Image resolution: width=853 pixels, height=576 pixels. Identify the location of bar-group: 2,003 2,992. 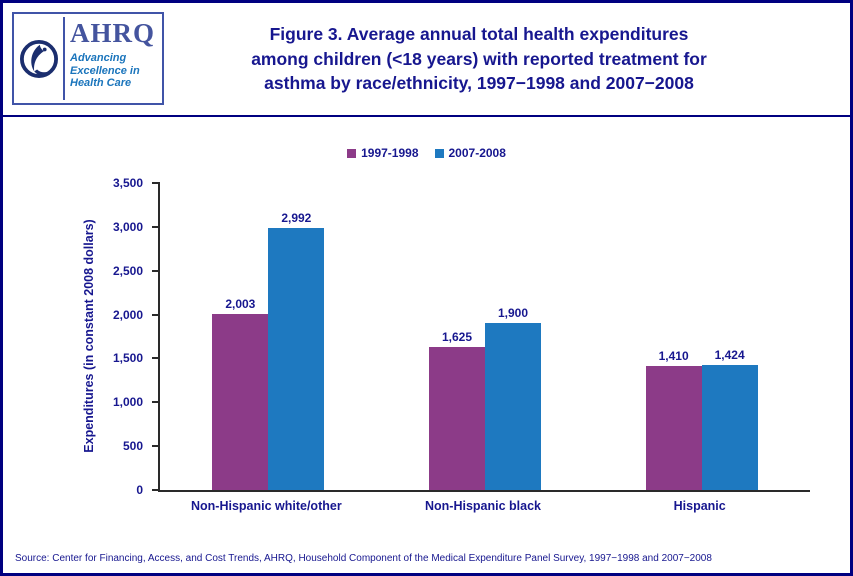
(268, 336).